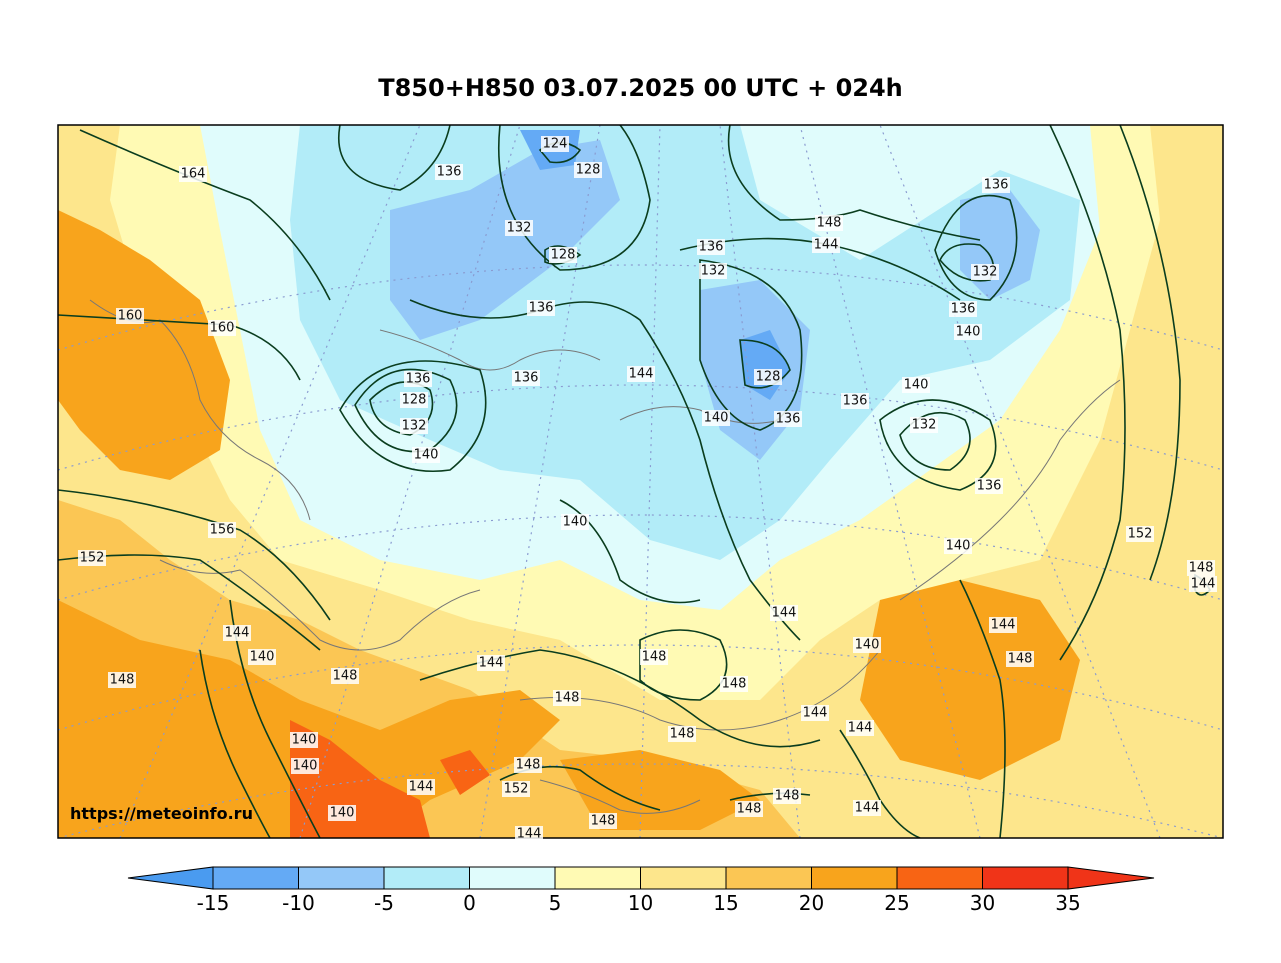 The image size is (1281, 963). I want to click on fill-30-35-b, so click(465, 772).